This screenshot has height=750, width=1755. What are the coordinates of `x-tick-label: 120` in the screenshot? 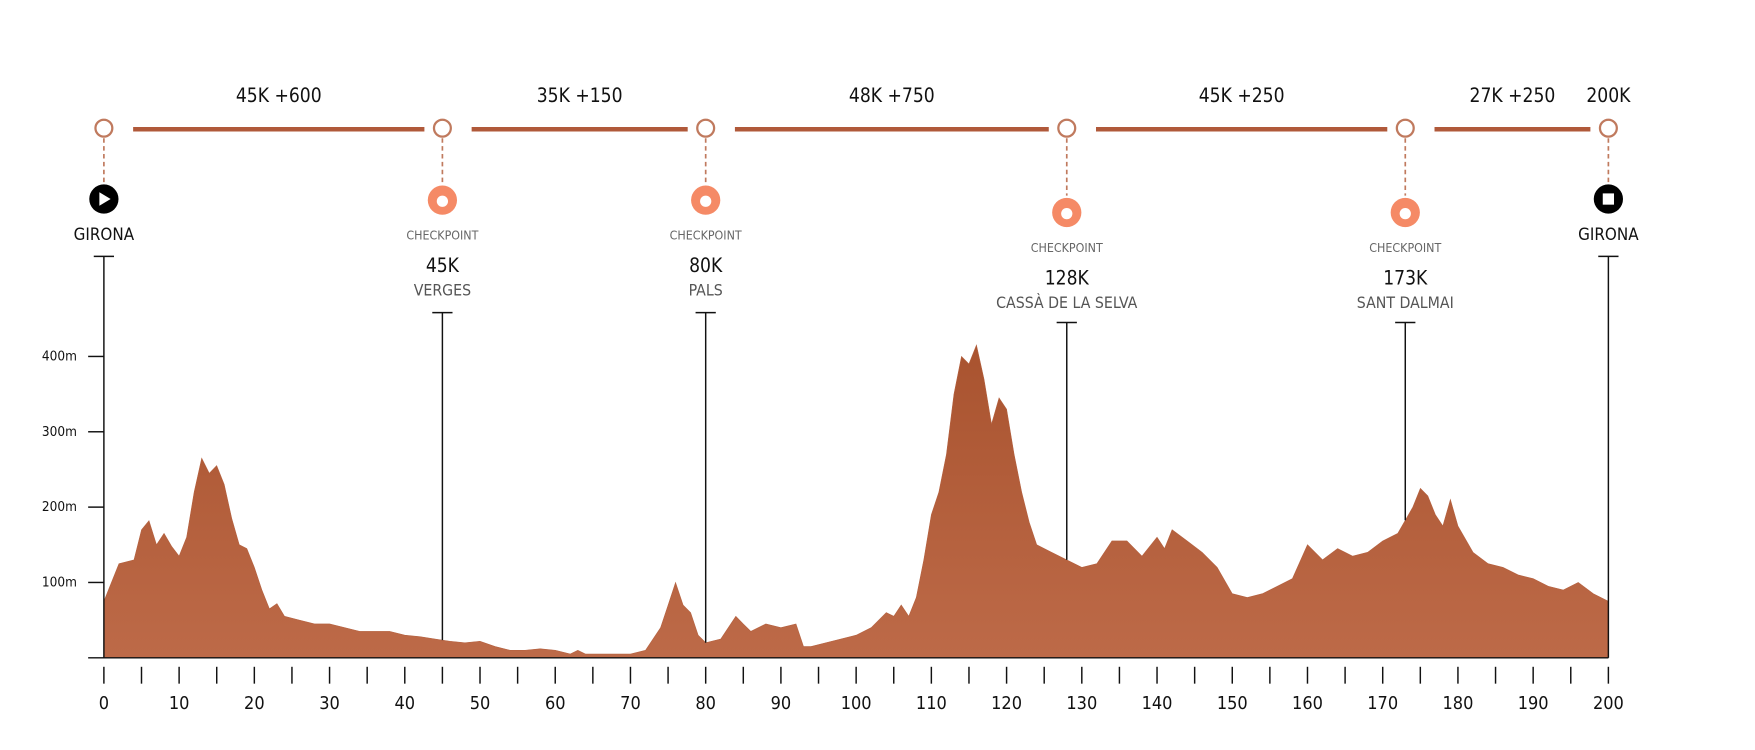 It's located at (1006, 703).